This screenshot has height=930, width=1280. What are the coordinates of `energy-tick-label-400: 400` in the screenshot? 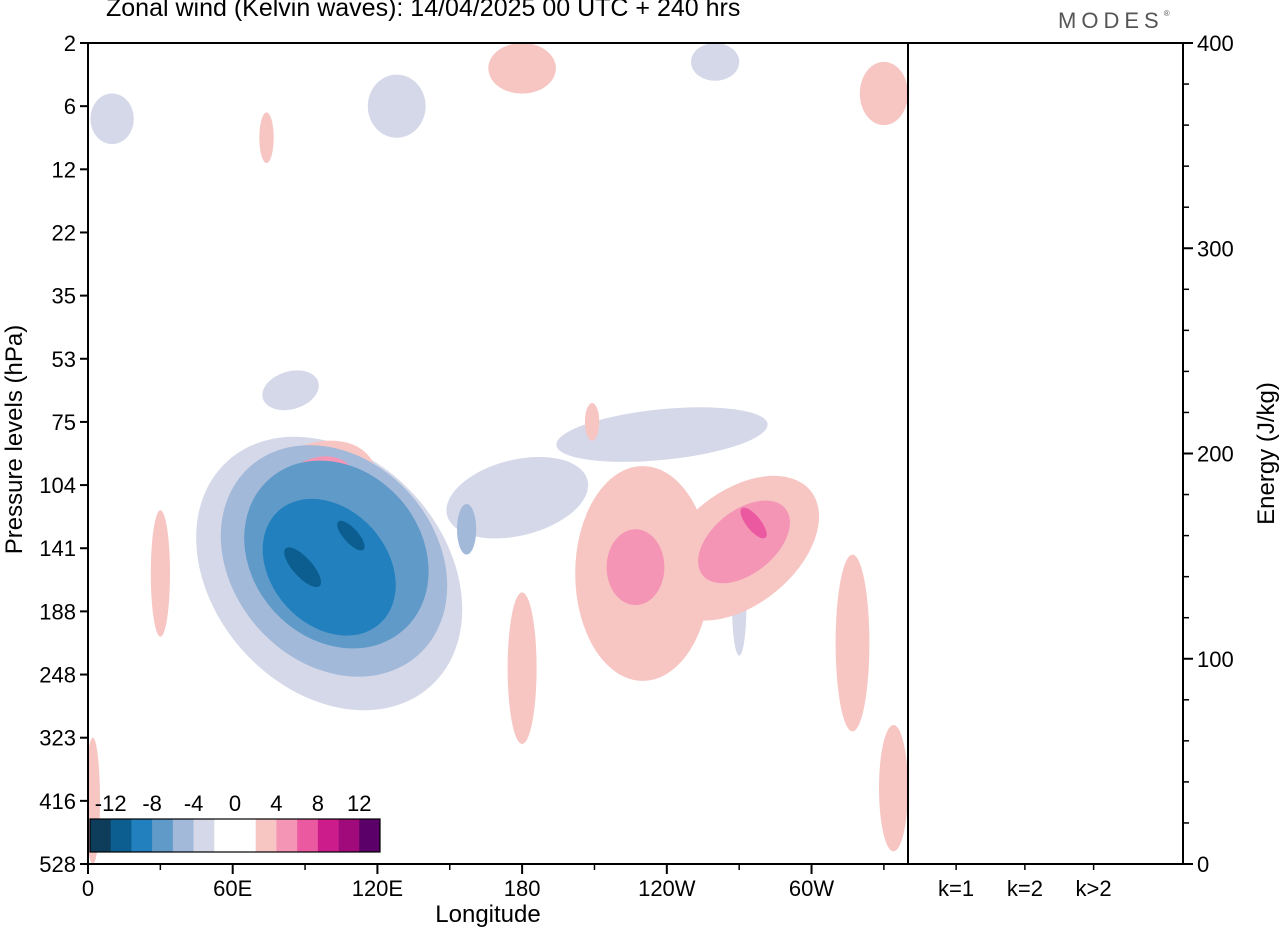 It's located at (1215, 43).